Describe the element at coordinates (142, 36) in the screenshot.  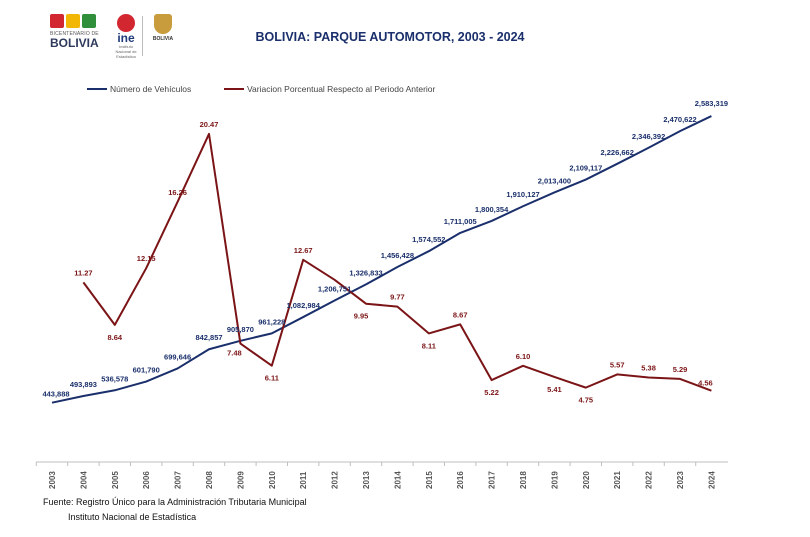
I see `logo-divider` at that location.